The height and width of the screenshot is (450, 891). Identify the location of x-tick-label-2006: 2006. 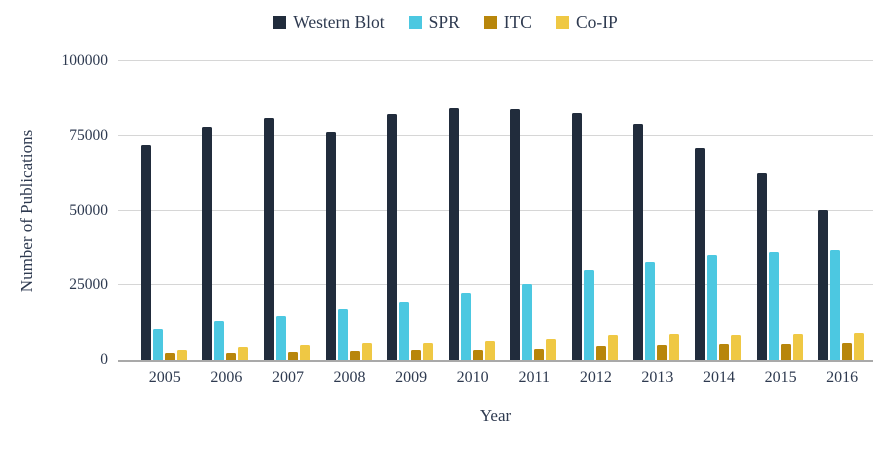
(226, 377).